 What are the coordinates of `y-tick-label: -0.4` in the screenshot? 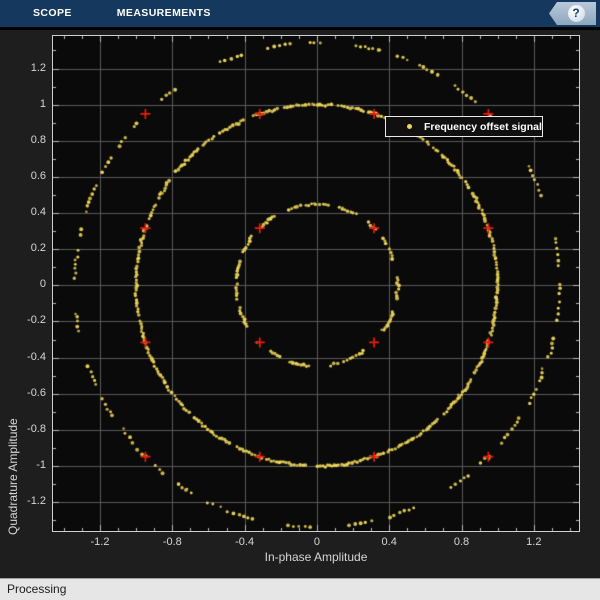 It's located at (36, 356).